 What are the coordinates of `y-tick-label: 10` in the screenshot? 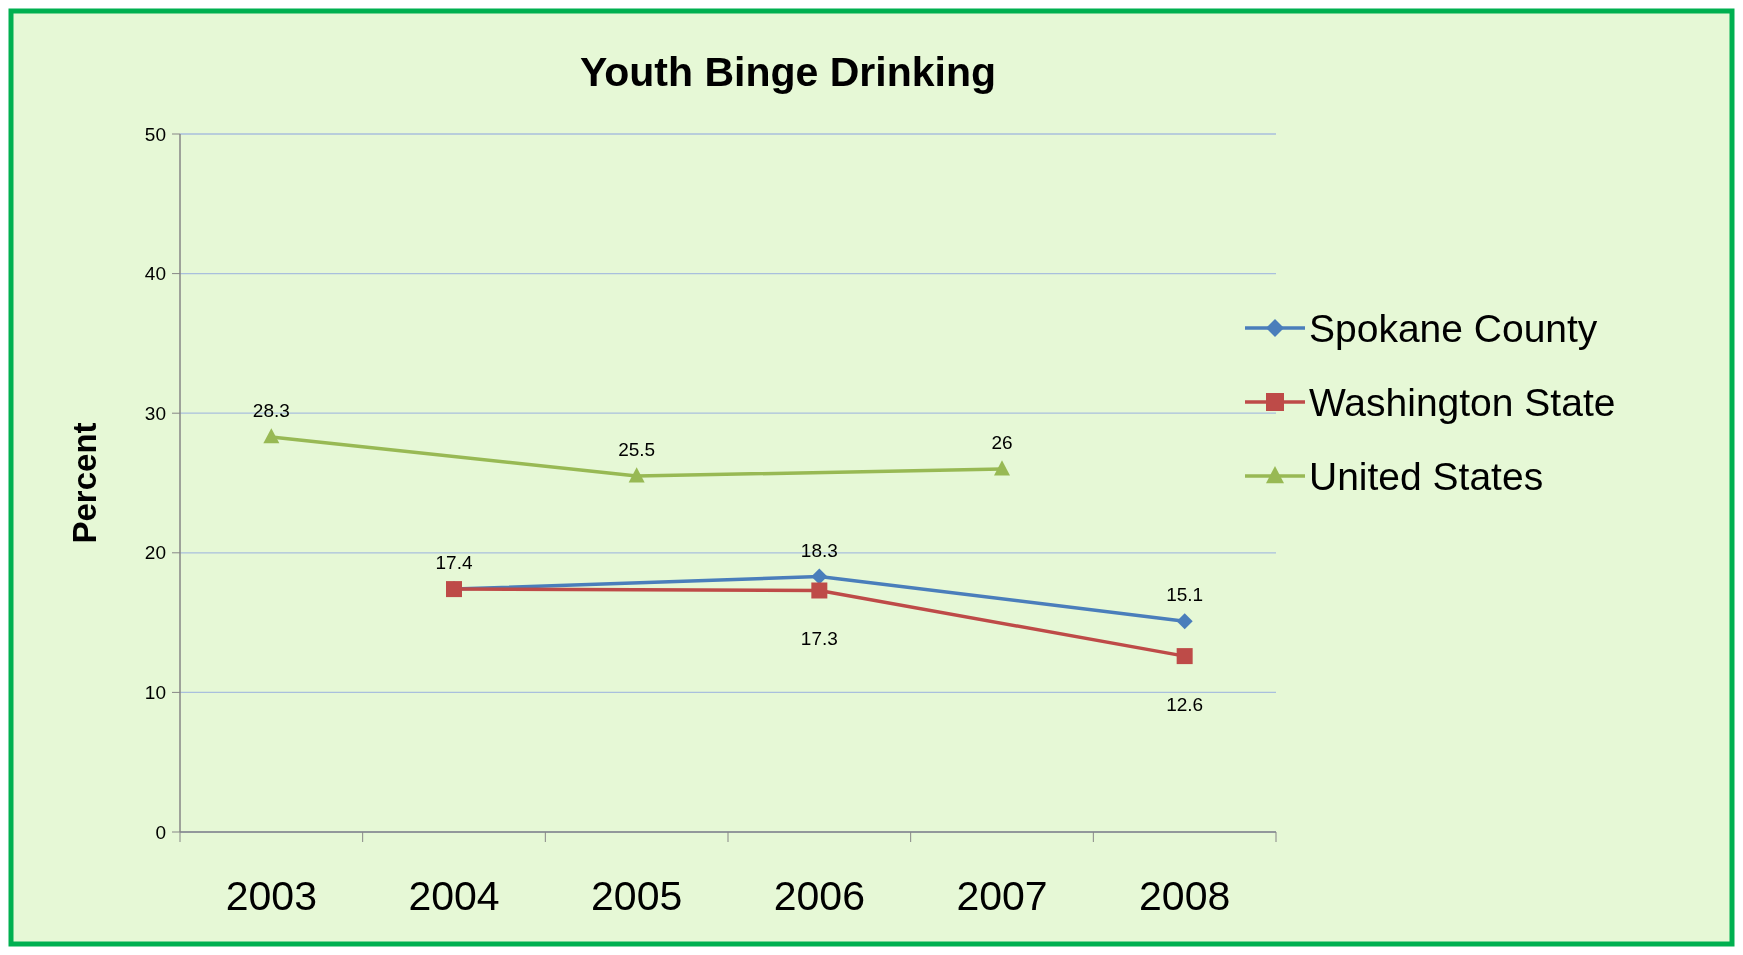 It's located at (155, 693).